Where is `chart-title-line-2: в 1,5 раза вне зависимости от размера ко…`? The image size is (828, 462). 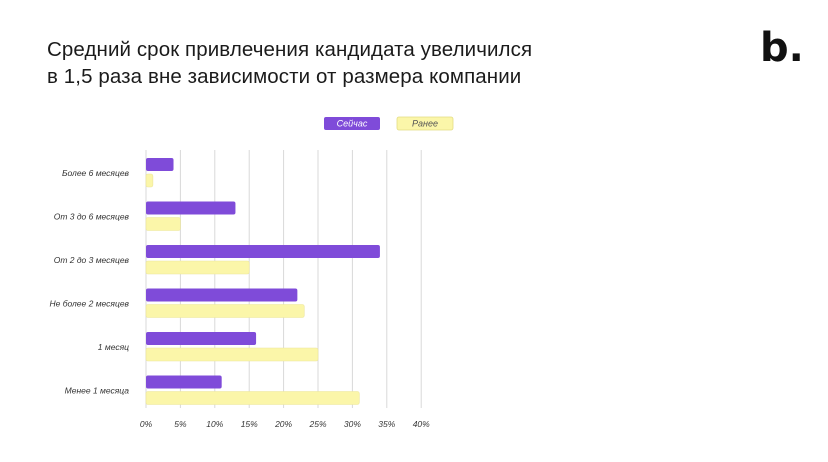 chart-title-line-2: в 1,5 раза вне зависимости от размера ко… is located at coordinates (284, 76).